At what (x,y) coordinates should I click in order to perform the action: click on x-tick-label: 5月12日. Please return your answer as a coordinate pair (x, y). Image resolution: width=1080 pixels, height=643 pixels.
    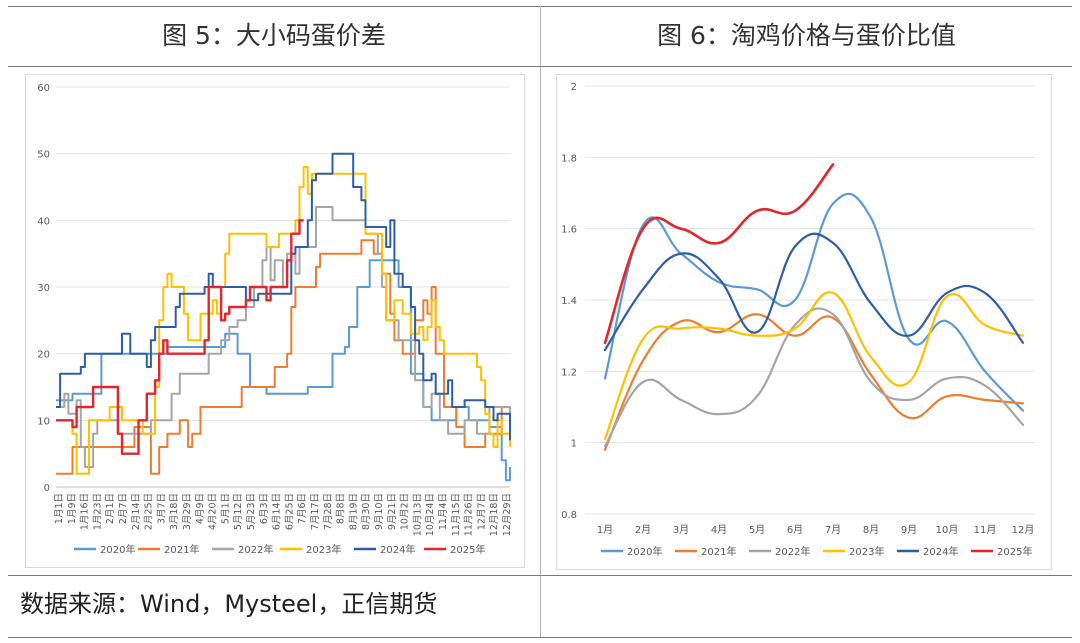
    Looking at the image, I should click on (238, 511).